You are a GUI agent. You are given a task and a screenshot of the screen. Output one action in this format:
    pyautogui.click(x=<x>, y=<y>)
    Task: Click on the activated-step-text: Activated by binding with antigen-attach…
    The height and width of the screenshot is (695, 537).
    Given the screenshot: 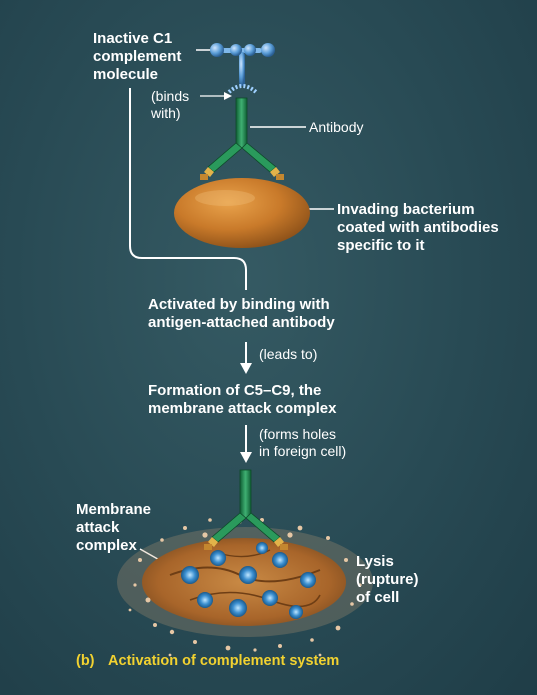 What is the action you would take?
    pyautogui.click(x=241, y=313)
    